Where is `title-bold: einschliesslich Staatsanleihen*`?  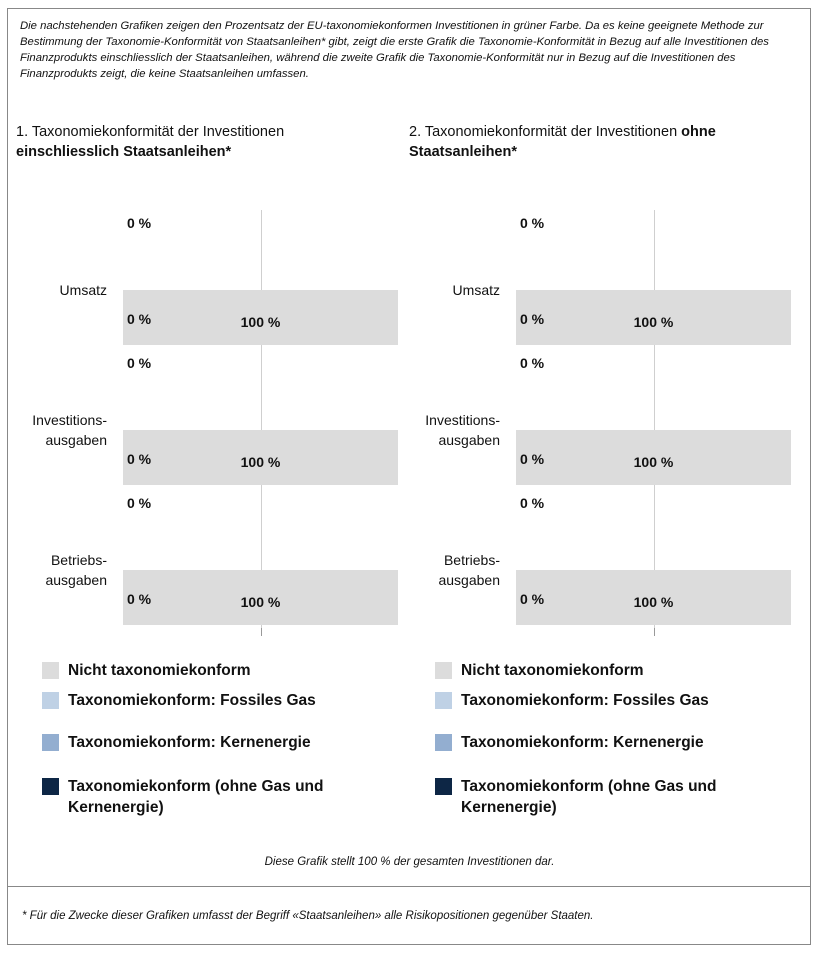 title-bold: einschliesslich Staatsanleihen* is located at coordinates (124, 152).